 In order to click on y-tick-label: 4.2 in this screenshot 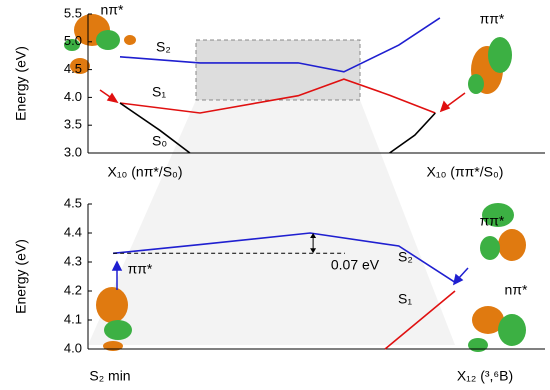, I will do `click(73, 289)`.